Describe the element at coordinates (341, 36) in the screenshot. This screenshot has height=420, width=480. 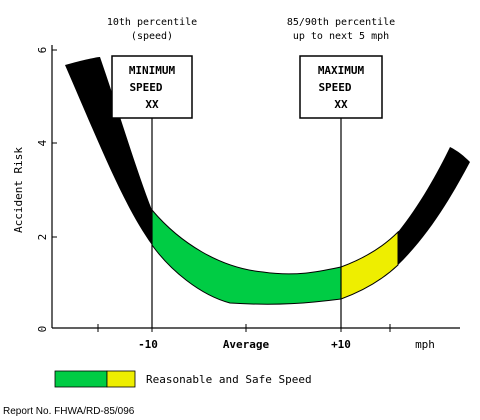
I see `max-header-line2: up to next 5 mph` at that location.